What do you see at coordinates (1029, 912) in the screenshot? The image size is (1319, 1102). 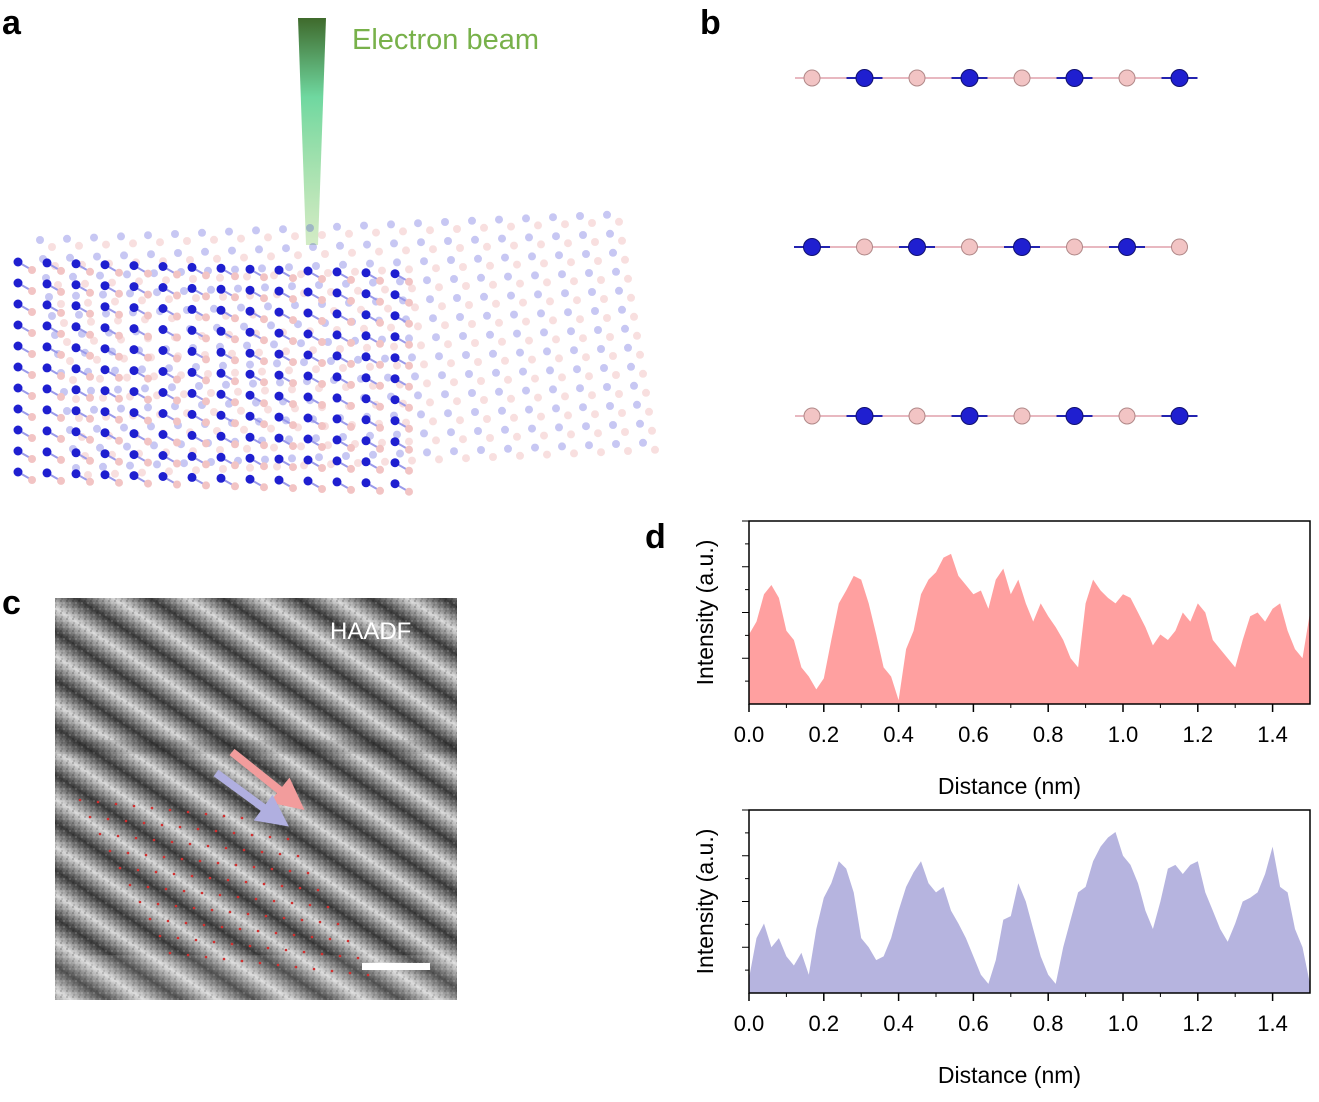 I see `intensity-area` at bounding box center [1029, 912].